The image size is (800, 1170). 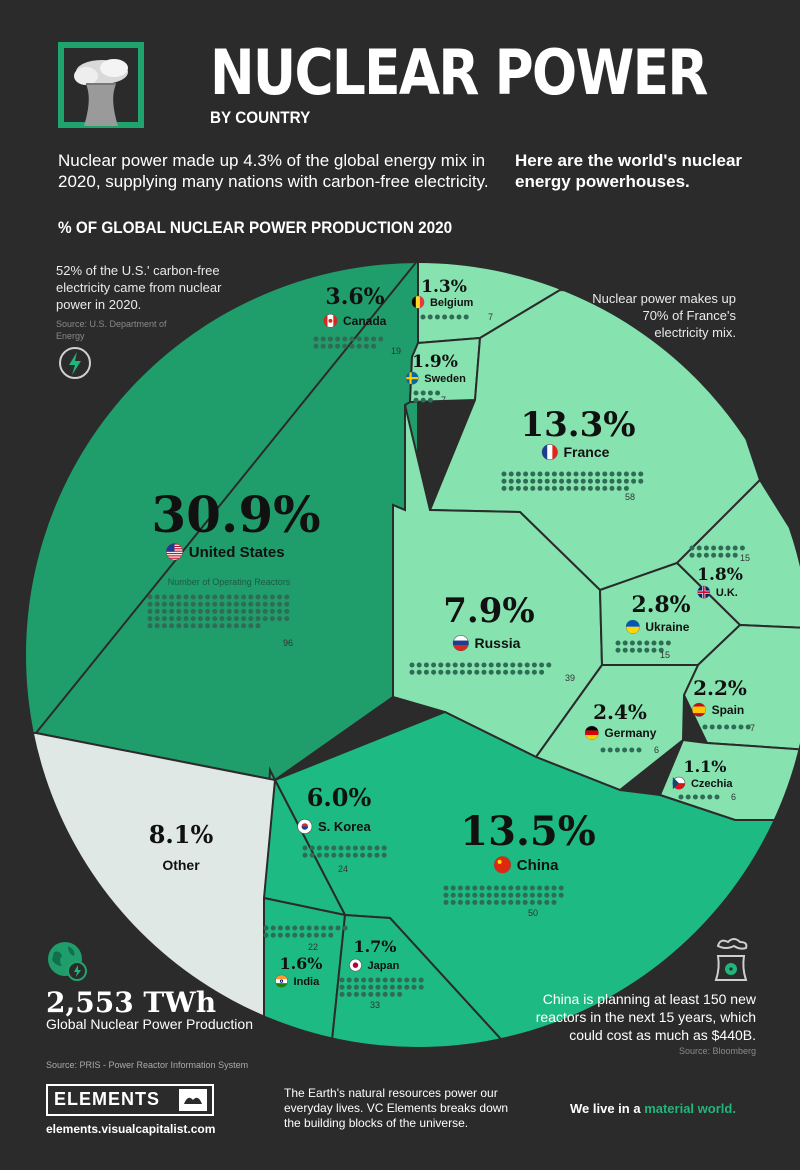 What do you see at coordinates (427, 396) in the screenshot?
I see `reactor-dots-sweden` at bounding box center [427, 396].